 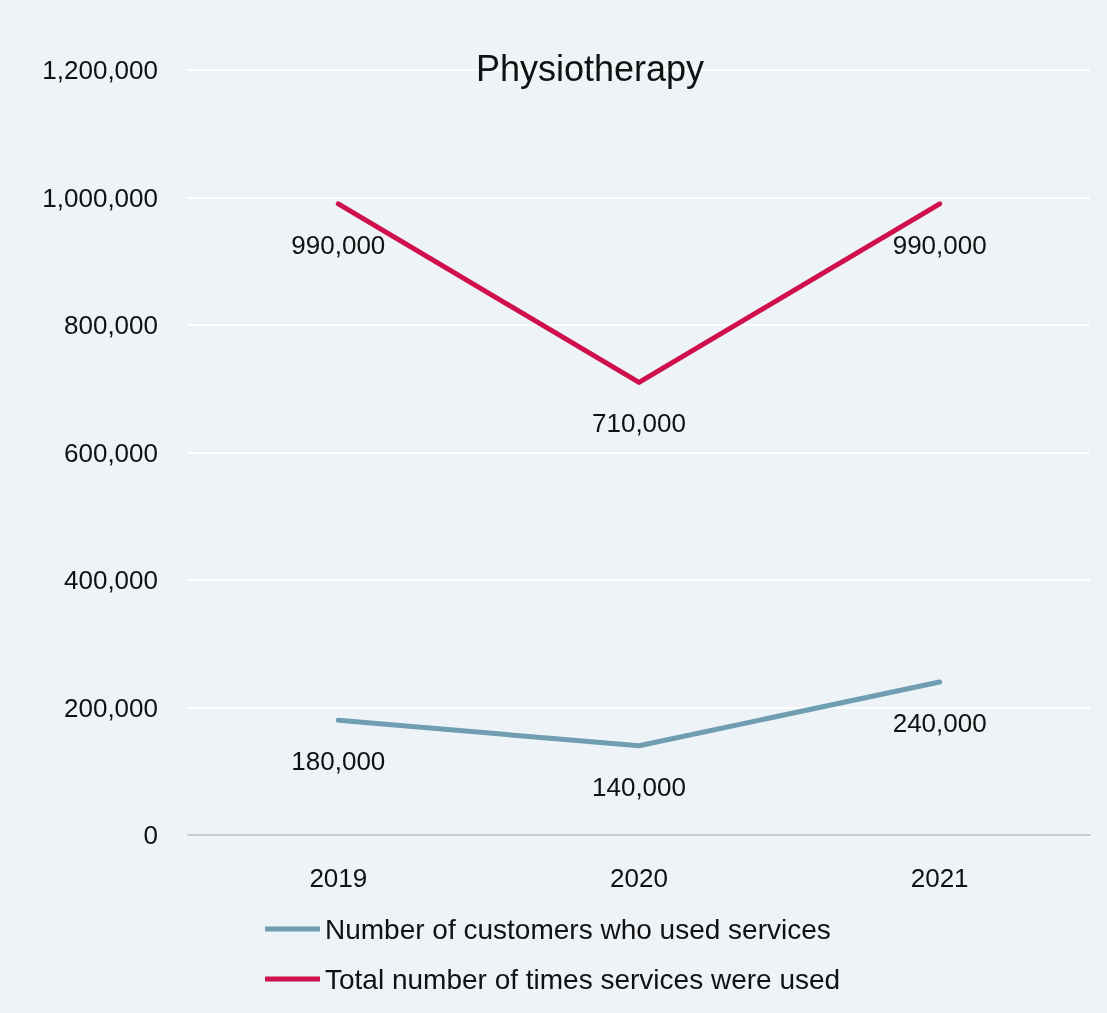 I want to click on data-label: 140,000, so click(x=639, y=786).